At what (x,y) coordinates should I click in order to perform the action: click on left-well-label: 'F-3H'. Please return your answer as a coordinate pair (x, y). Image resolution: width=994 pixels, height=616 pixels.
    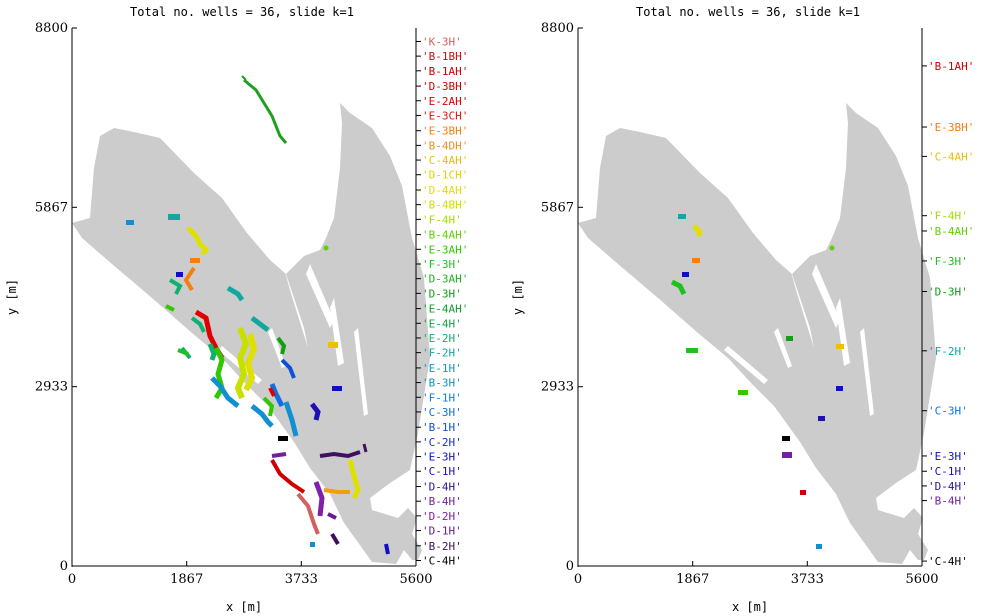
    Looking at the image, I should click on (442, 264).